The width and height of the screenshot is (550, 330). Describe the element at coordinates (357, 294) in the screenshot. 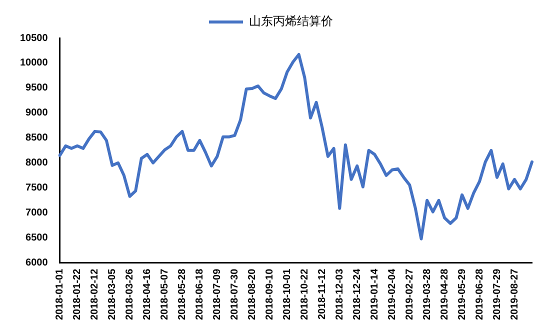

I see `x-tick-label: 2018-12-24` at that location.